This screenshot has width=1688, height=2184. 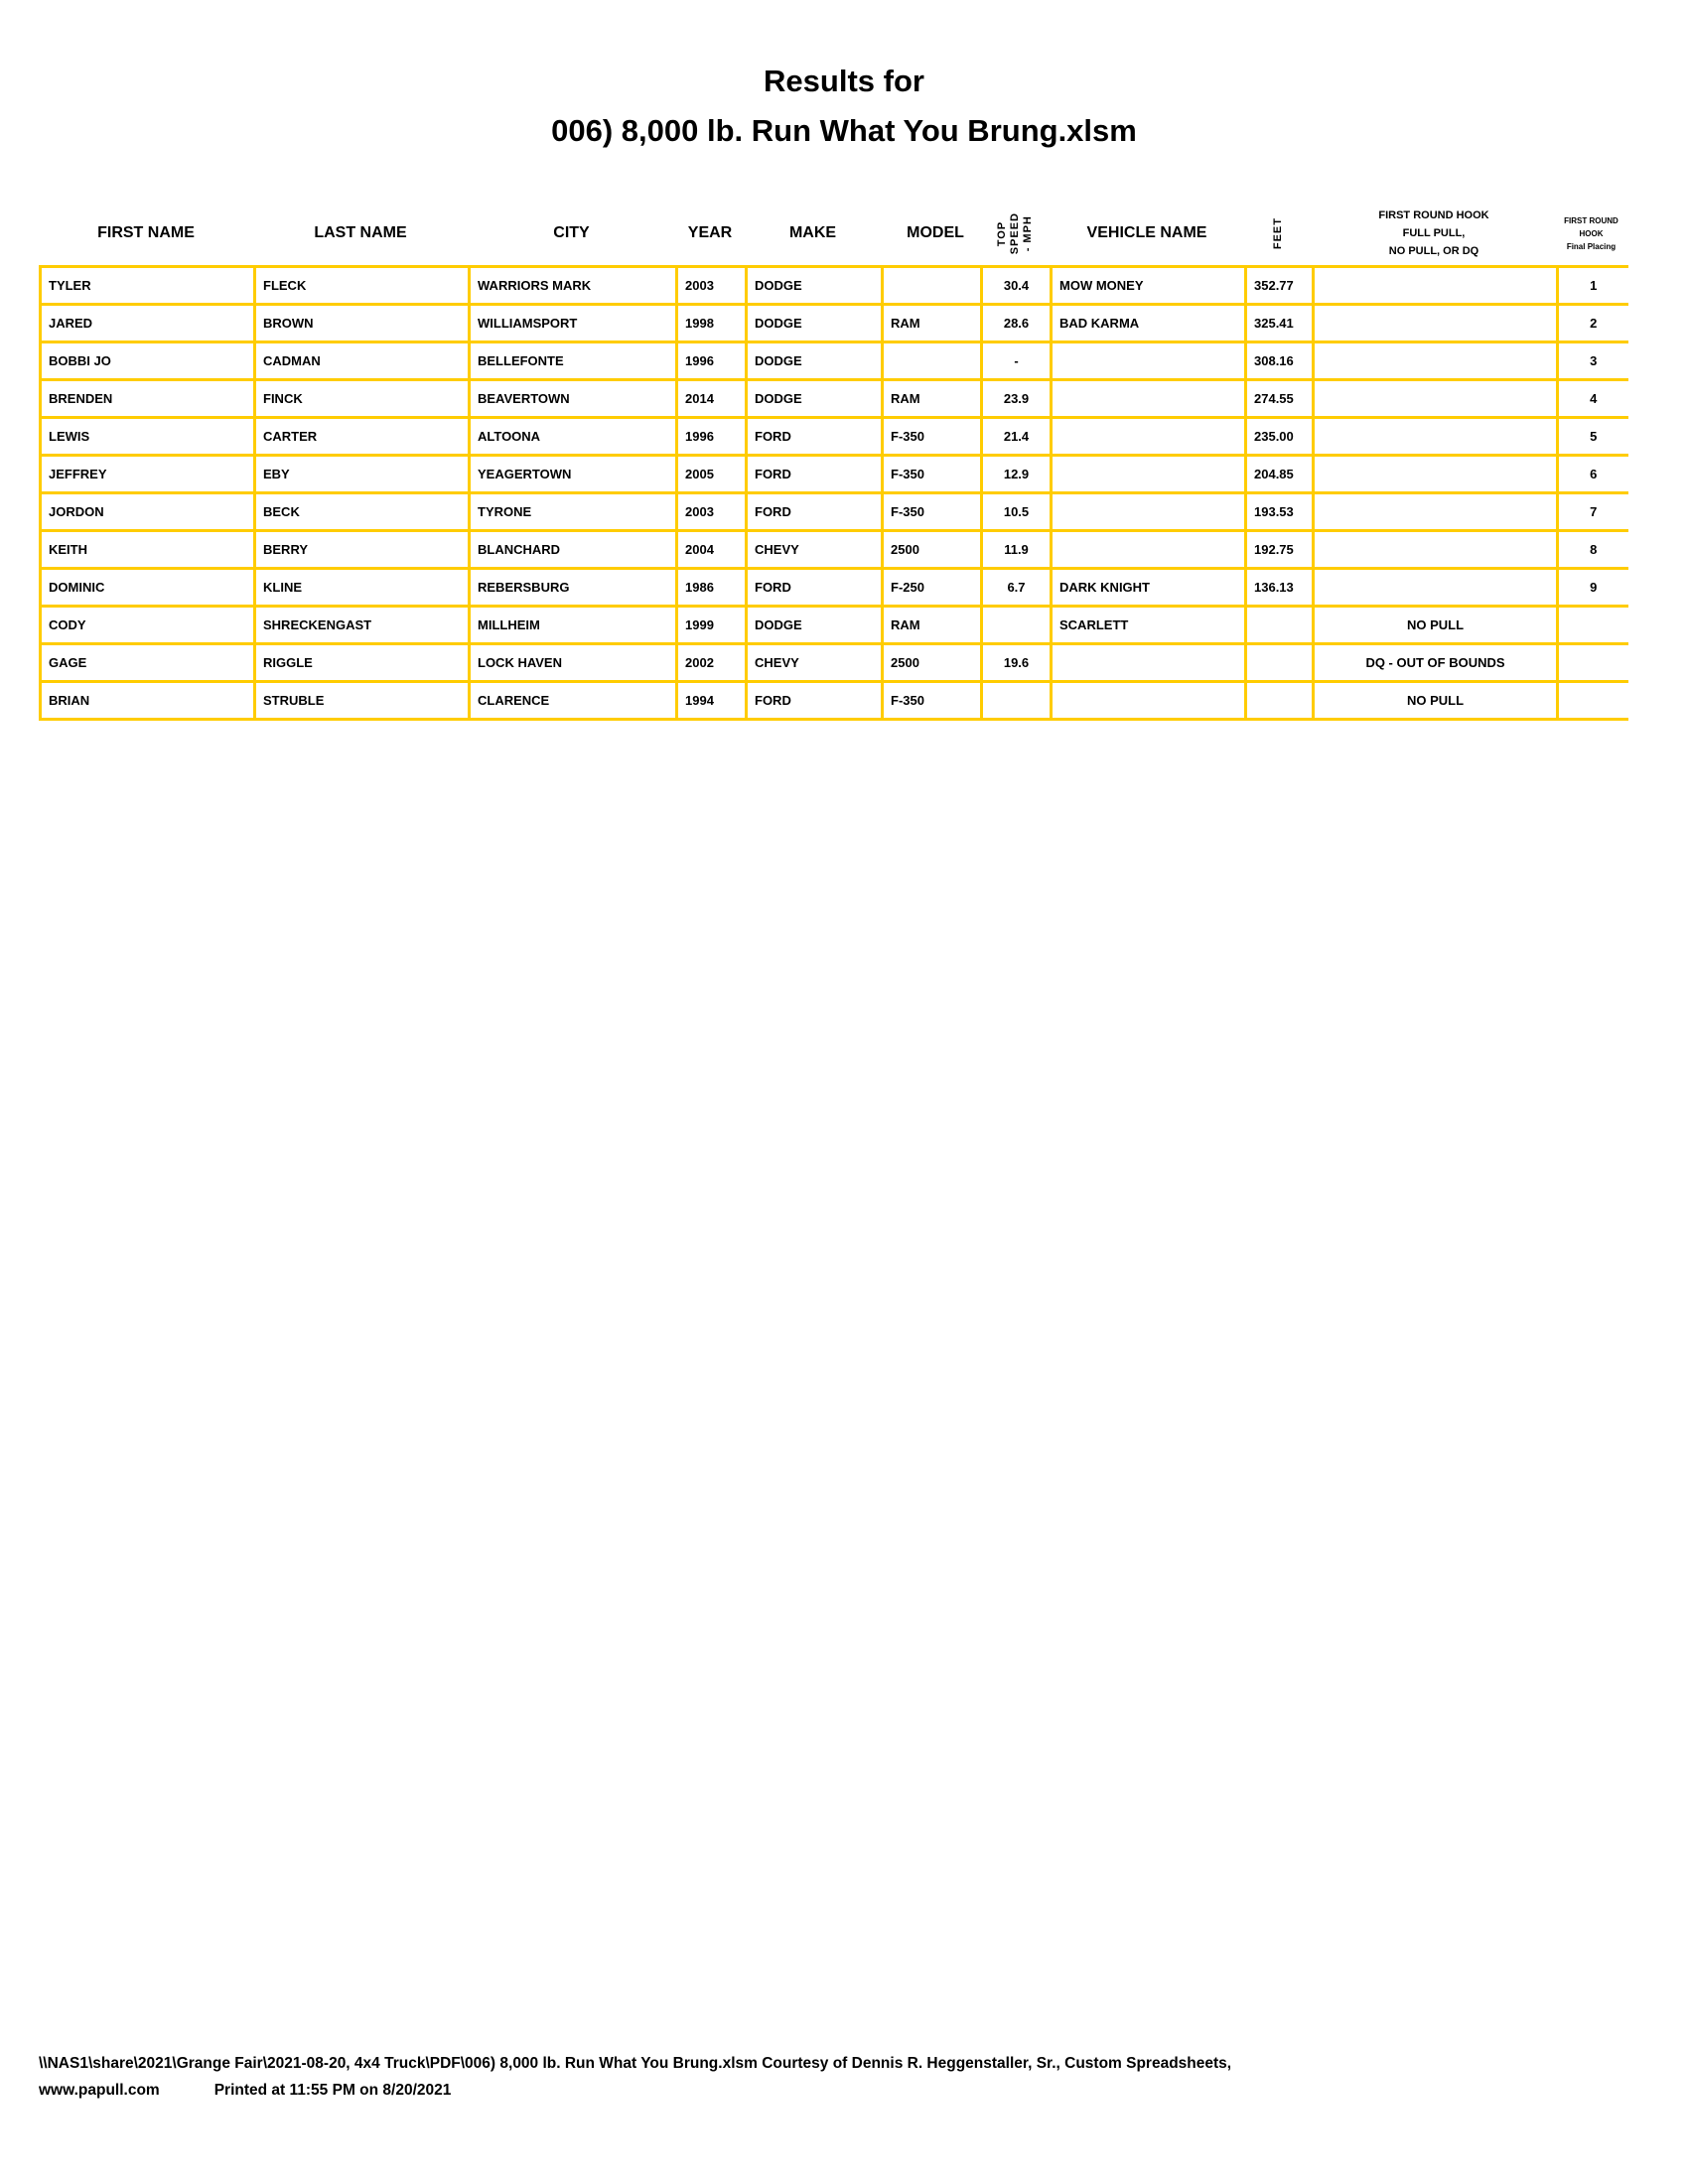 What do you see at coordinates (711, 323) in the screenshot?
I see `cell-year: 1998` at bounding box center [711, 323].